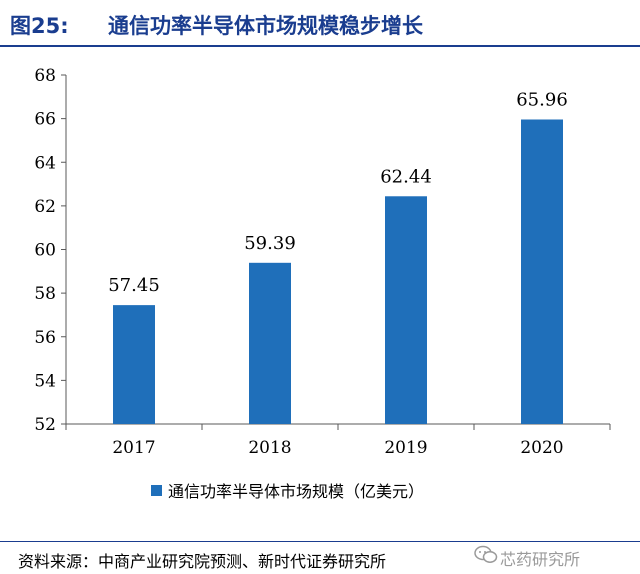  Describe the element at coordinates (542, 99) in the screenshot. I see `data-label: 65.96` at that location.